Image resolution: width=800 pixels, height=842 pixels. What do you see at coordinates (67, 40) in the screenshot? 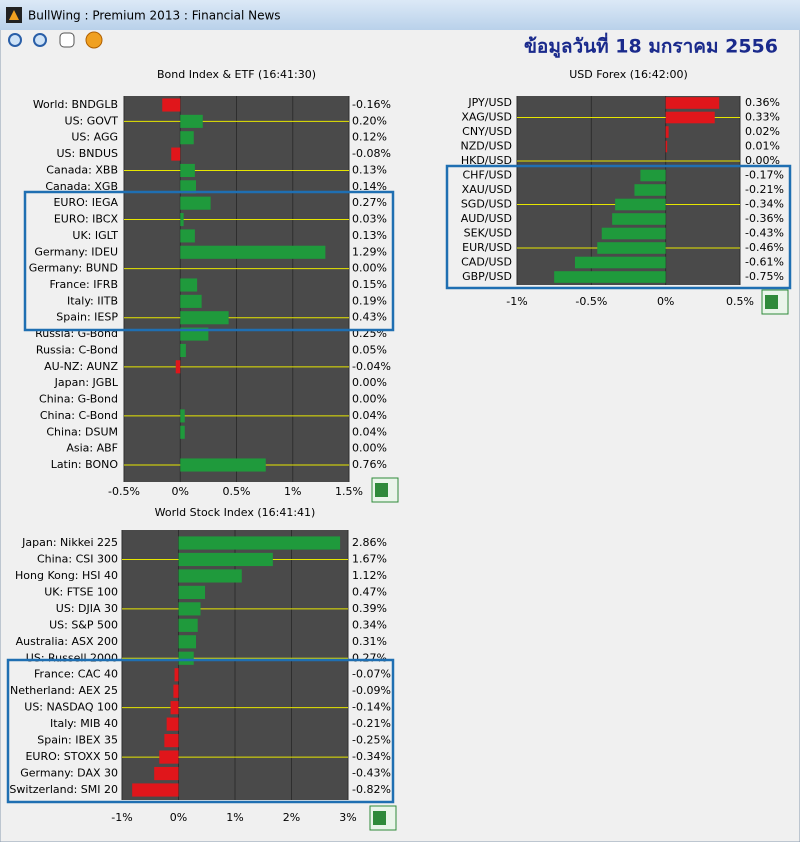
I see `pan-tool` at bounding box center [67, 40].